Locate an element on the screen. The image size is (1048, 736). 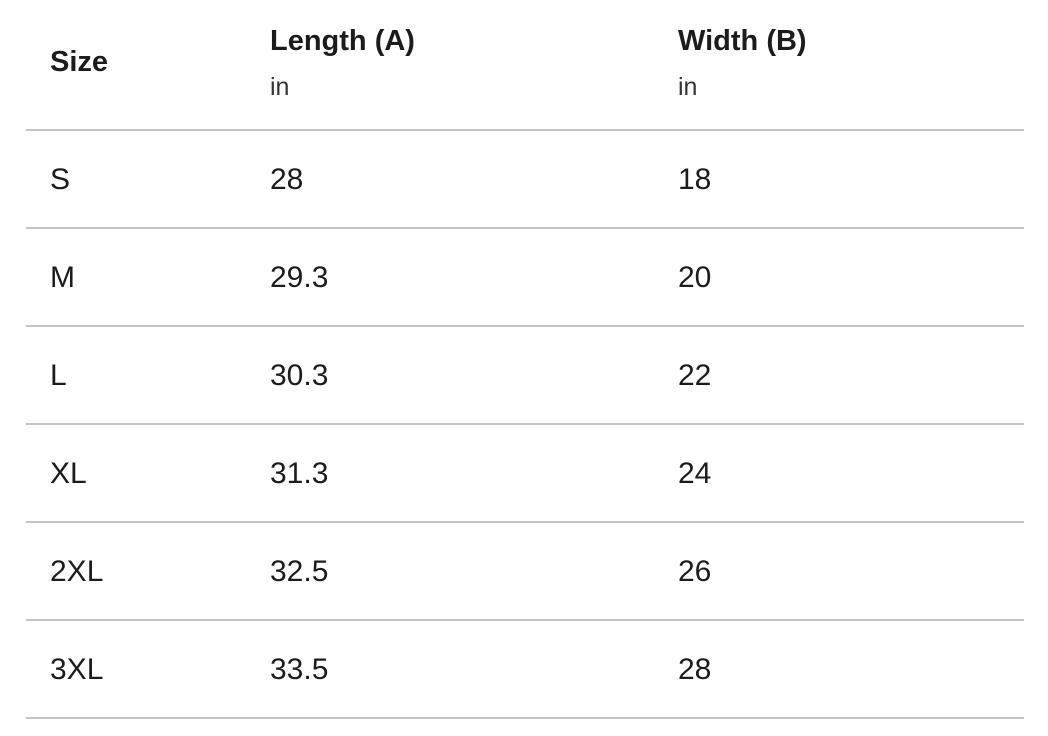
column-header: Length (A) is located at coordinates (342, 41).